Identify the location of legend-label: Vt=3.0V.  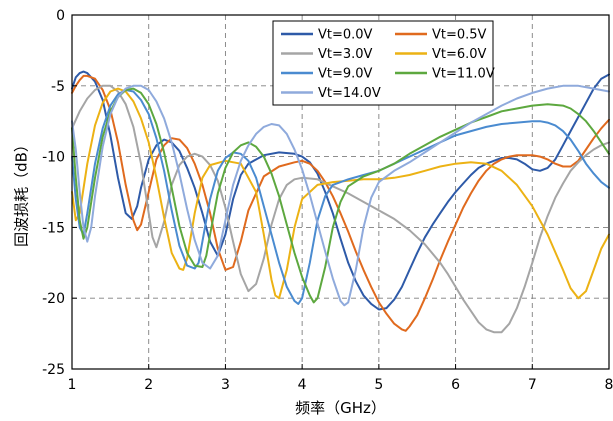
(345, 54).